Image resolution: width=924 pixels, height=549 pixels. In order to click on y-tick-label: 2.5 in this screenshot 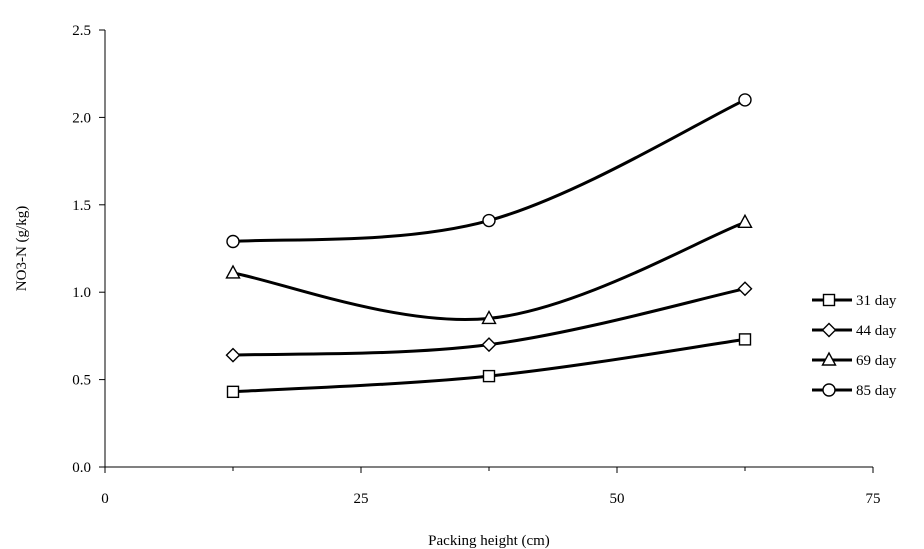, I will do `click(81, 31)`.